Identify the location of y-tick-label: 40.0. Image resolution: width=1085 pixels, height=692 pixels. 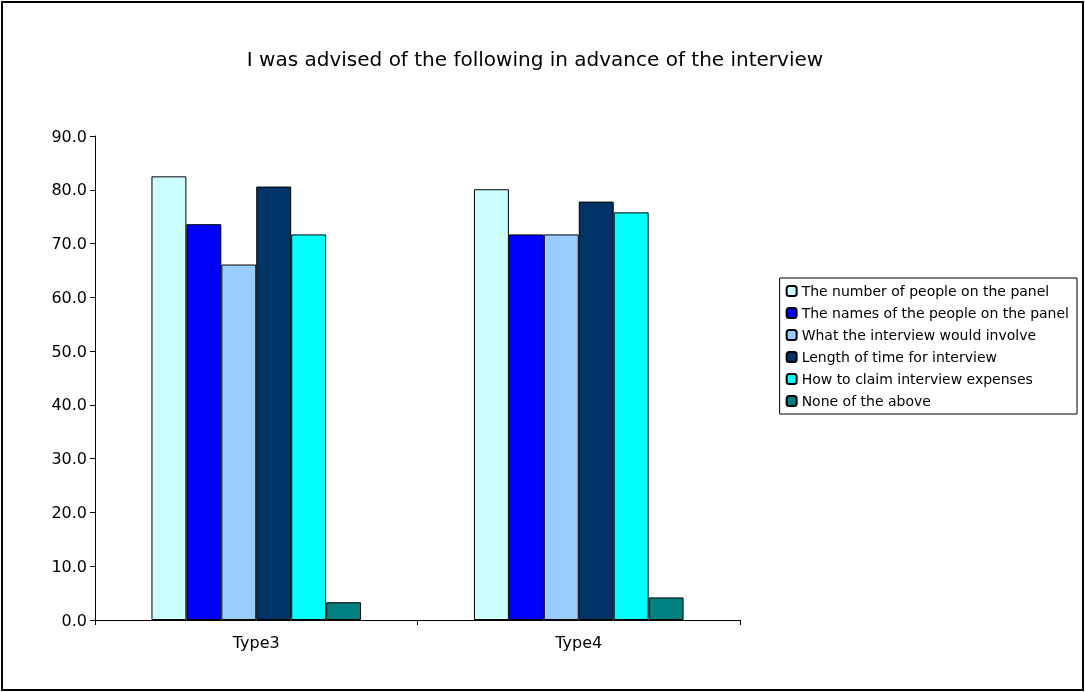
(69, 405).